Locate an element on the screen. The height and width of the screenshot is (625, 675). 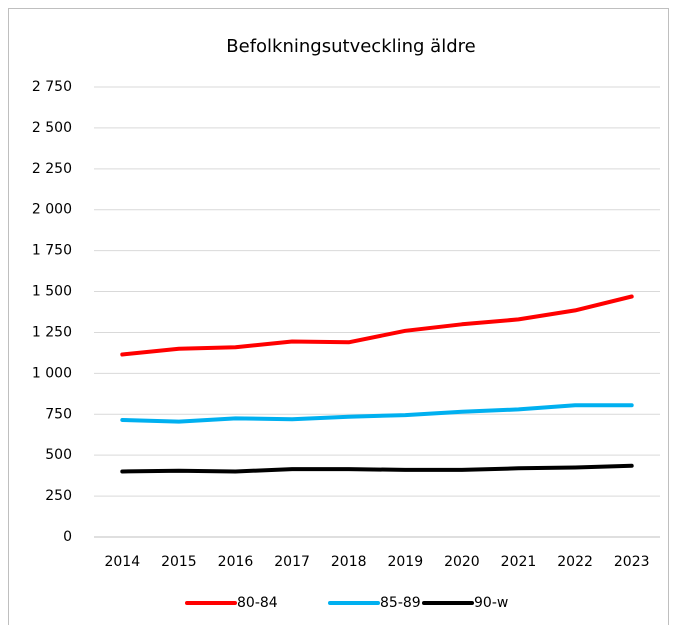
x-tick-label: 2018 is located at coordinates (349, 562).